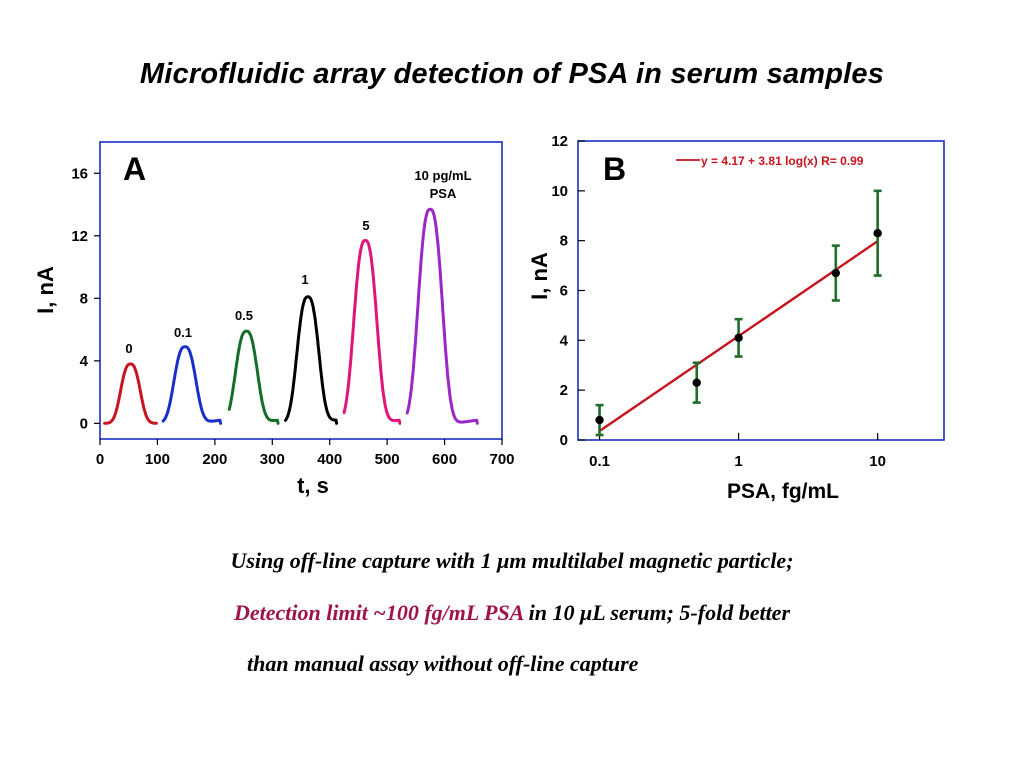 This screenshot has width=1024, height=768. I want to click on panel-b-y-tick-label: 8, so click(564, 241).